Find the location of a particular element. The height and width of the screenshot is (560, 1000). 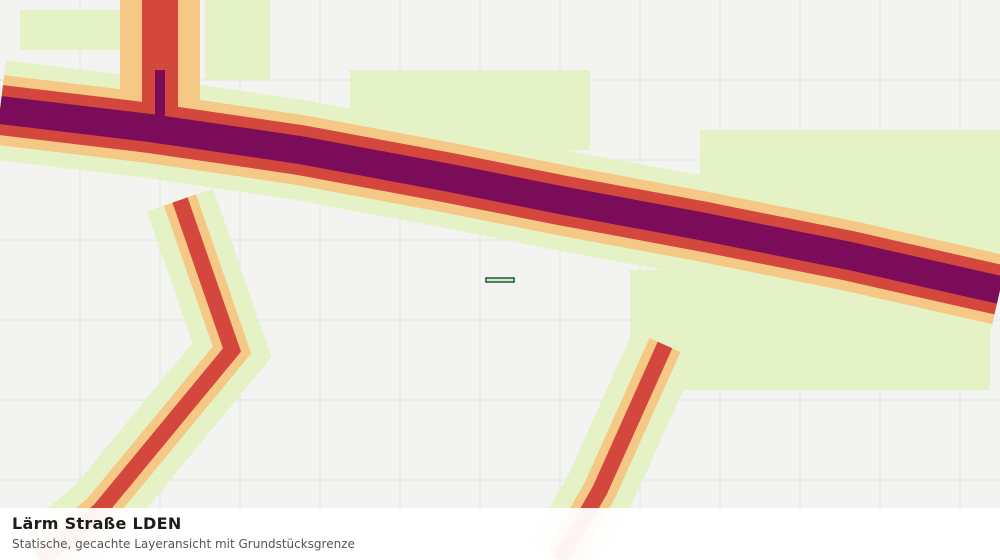

layer-title: Lärm Straße LDEN is located at coordinates (97, 523).